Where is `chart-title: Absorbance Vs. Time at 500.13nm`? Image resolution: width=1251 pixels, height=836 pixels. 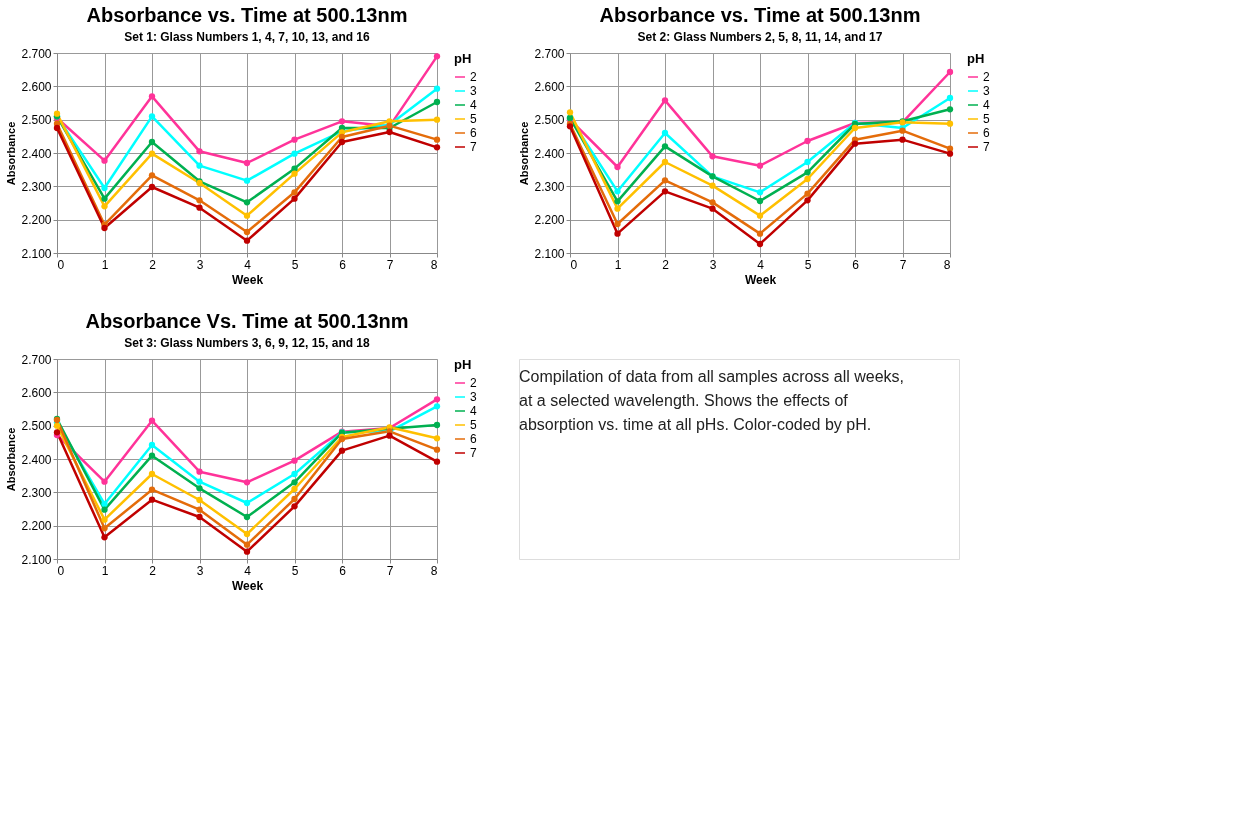 chart-title: Absorbance Vs. Time at 500.13nm is located at coordinates (247, 321).